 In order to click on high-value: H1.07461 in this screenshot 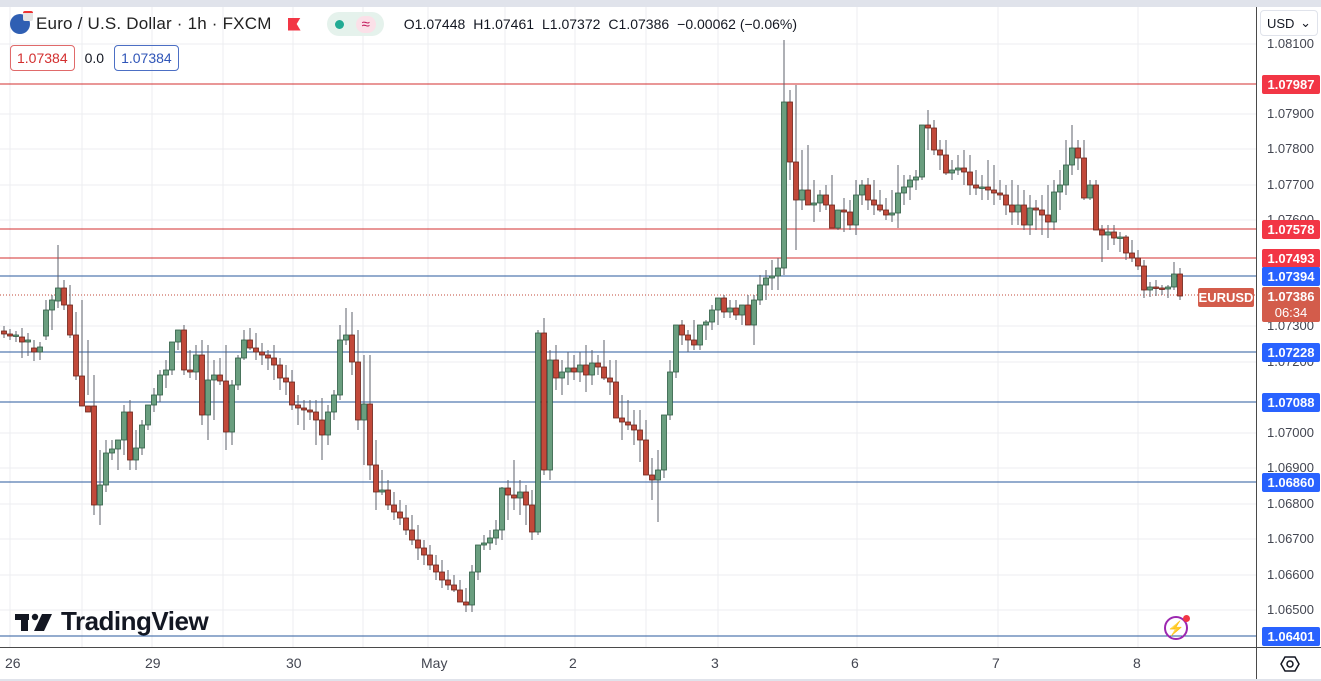, I will do `click(504, 24)`.